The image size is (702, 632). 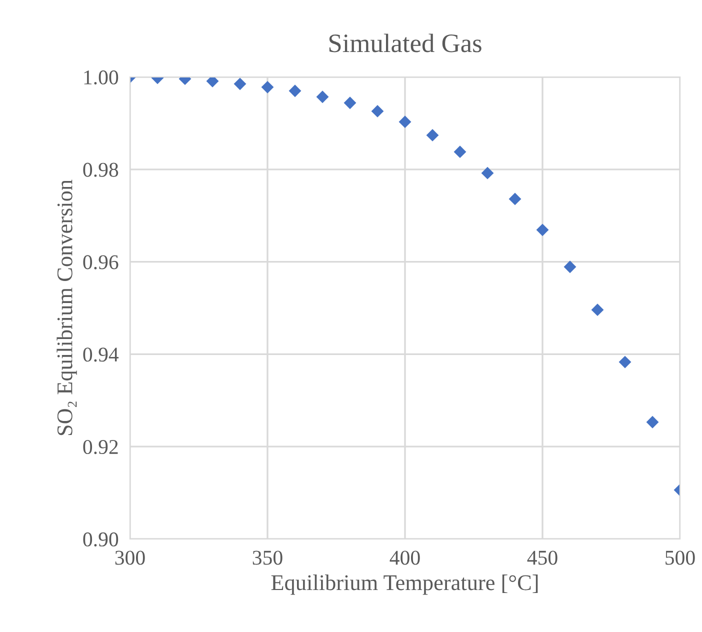 What do you see at coordinates (404, 584) in the screenshot?
I see `x-axis-title: Equilibrium Temperature [°C]` at bounding box center [404, 584].